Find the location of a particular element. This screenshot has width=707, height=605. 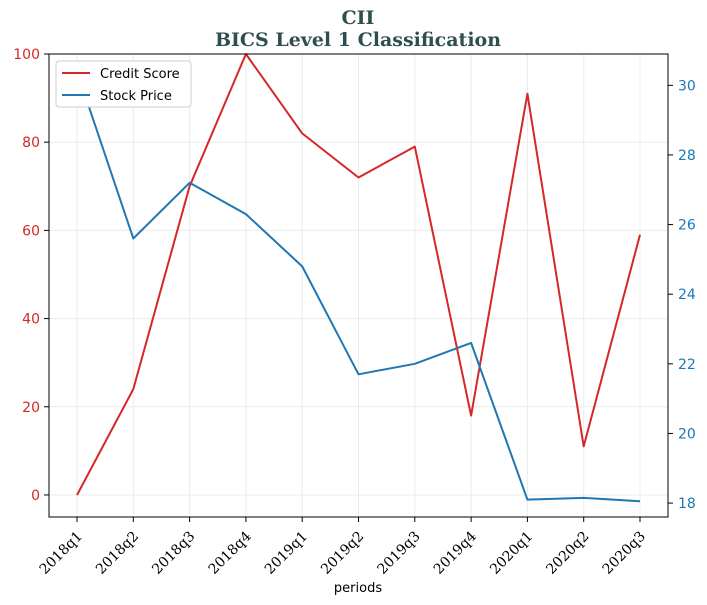

legend-label-stock-price: Stock Price is located at coordinates (136, 96).